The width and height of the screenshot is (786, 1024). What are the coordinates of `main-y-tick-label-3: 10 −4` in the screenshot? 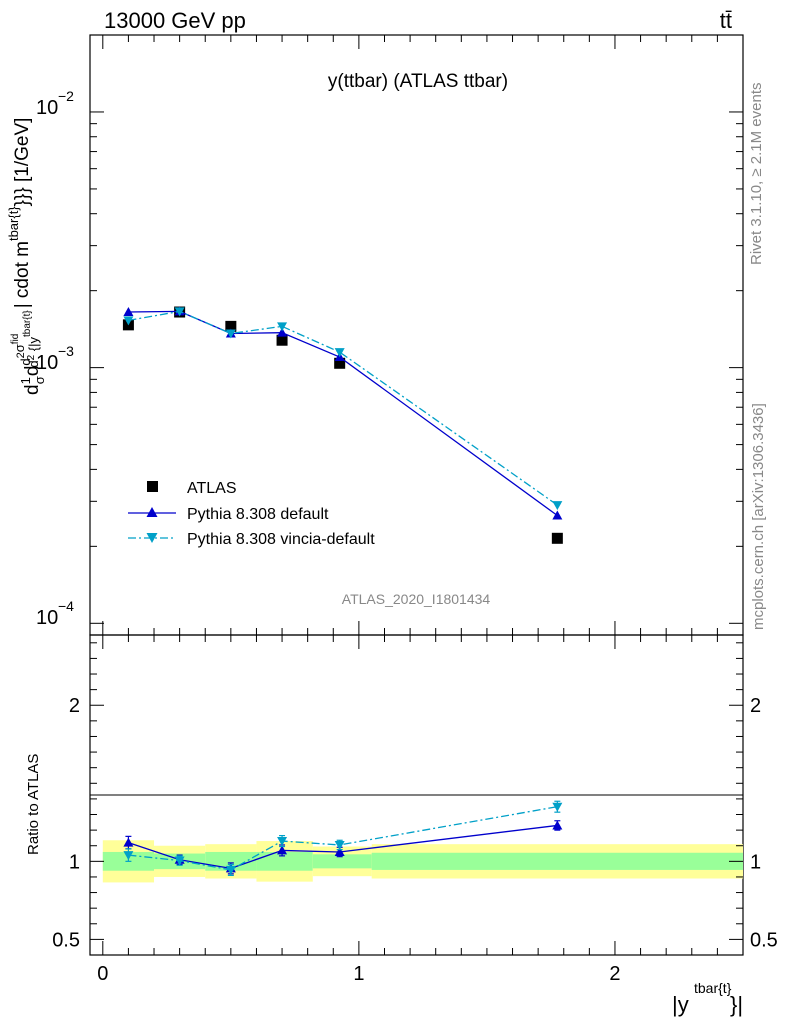 It's located at (55, 613).